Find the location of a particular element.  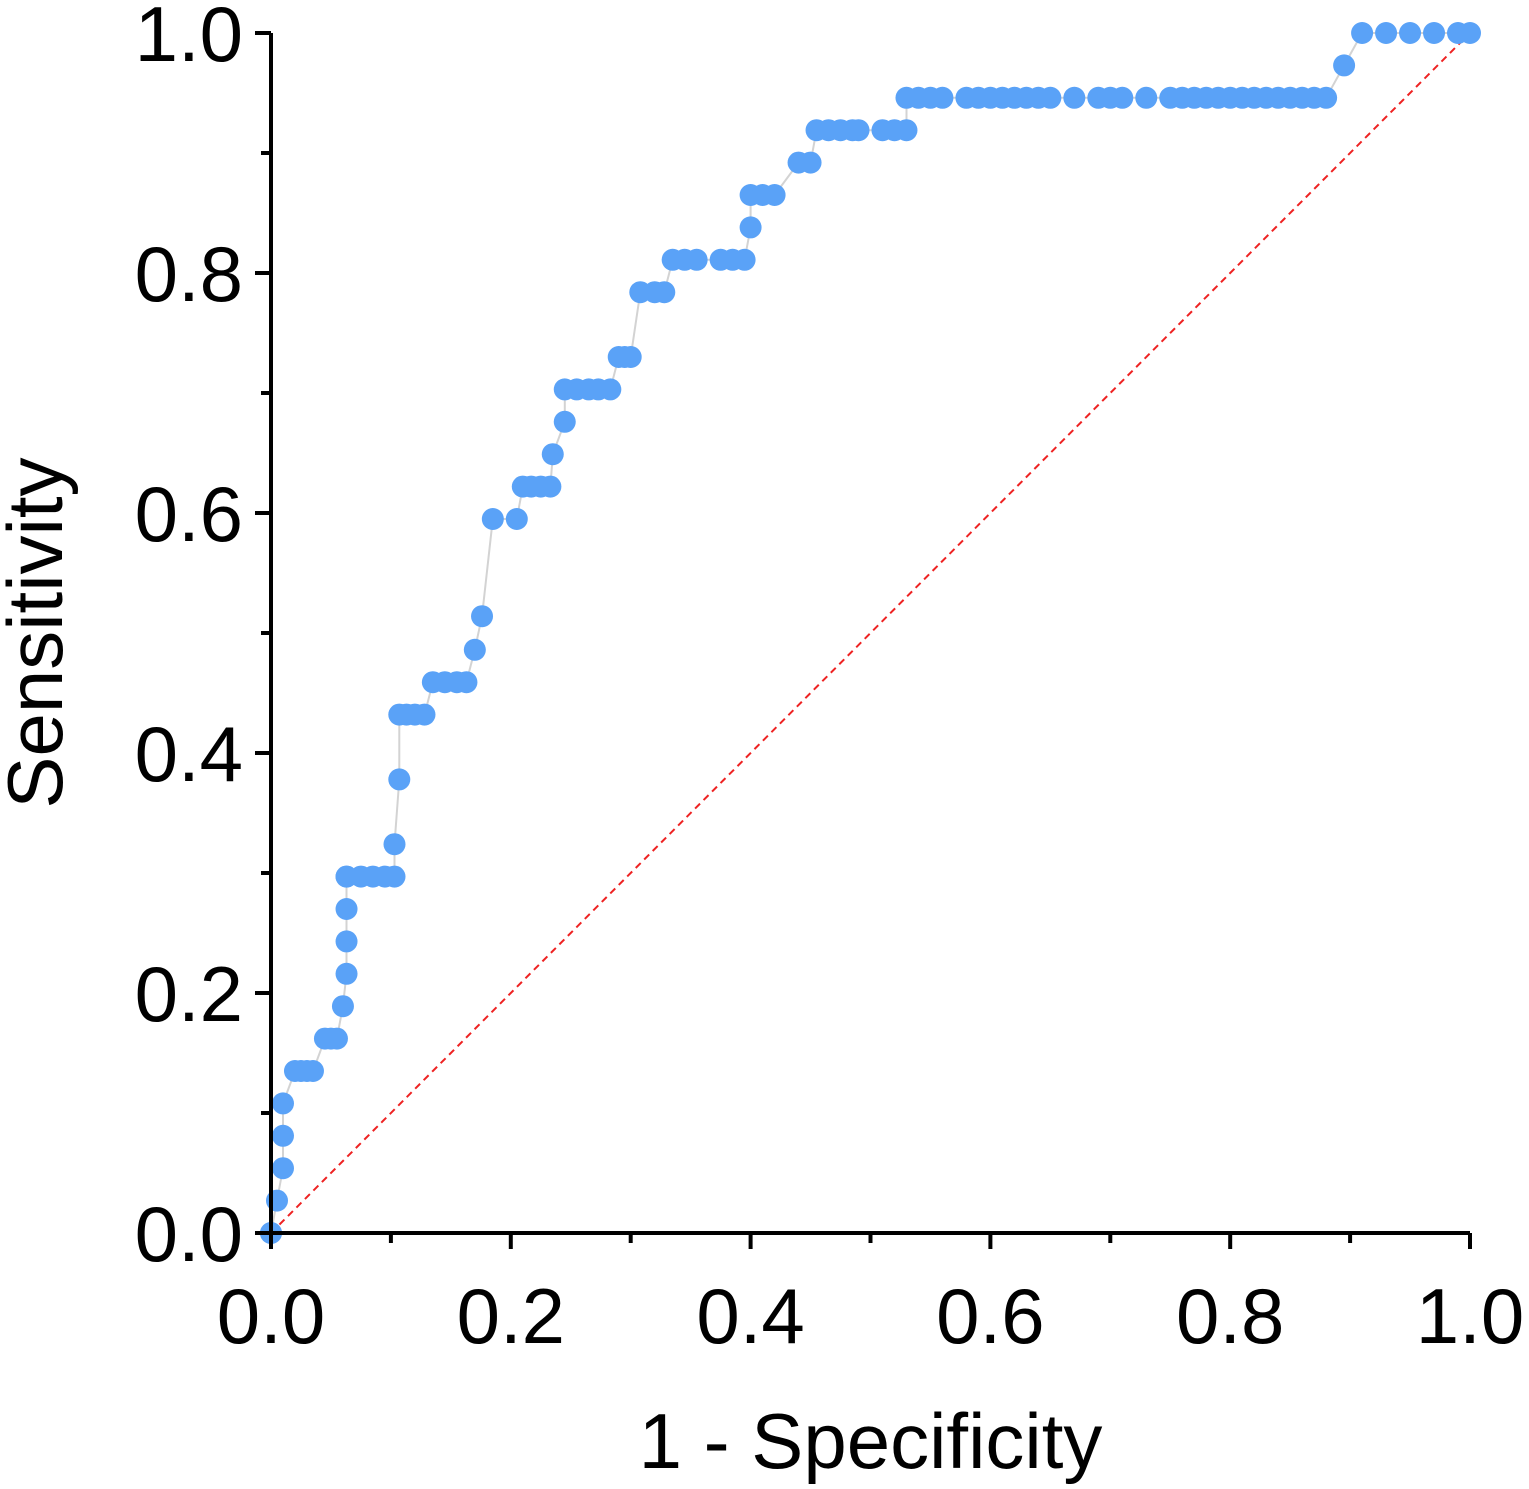

y-tick-label: 0.8 is located at coordinates (189, 274).